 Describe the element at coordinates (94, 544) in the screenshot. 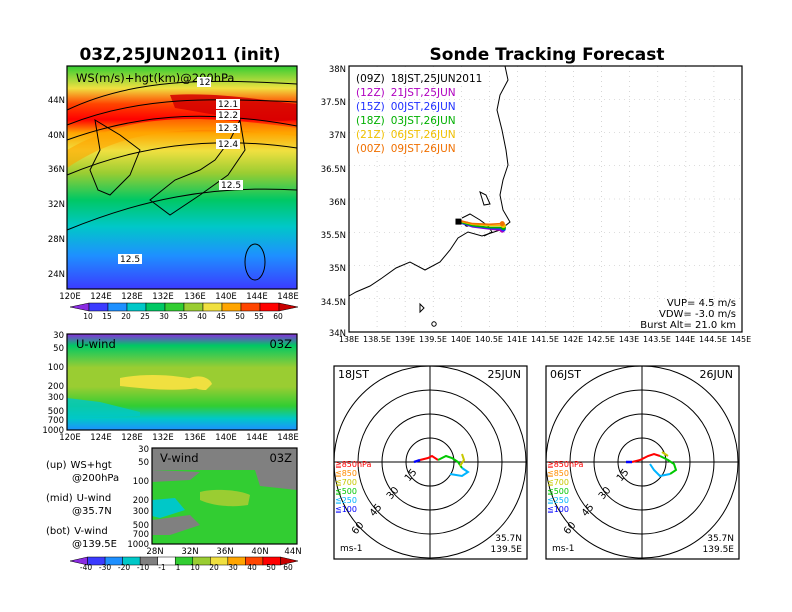

I see `note-bot-sub: @139.5E` at that location.